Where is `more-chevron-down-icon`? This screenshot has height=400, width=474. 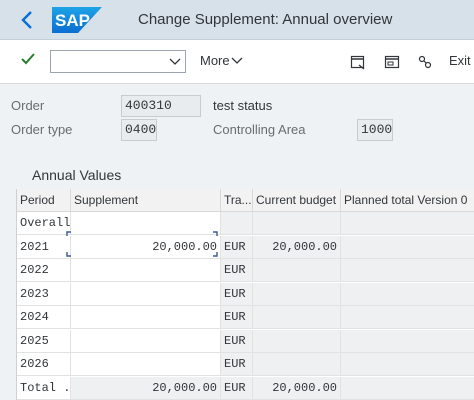 more-chevron-down-icon is located at coordinates (237, 61).